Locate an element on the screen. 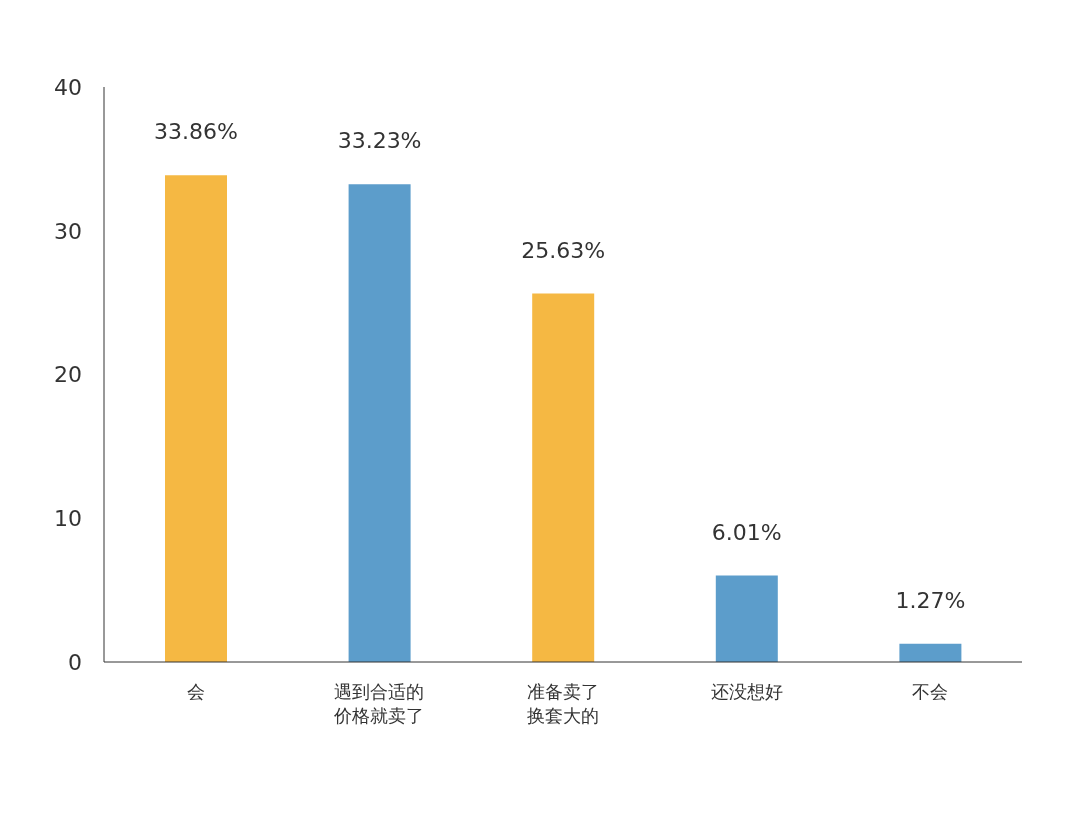 The image size is (1080, 827). x-tick-label: 还没想好 is located at coordinates (746, 691).